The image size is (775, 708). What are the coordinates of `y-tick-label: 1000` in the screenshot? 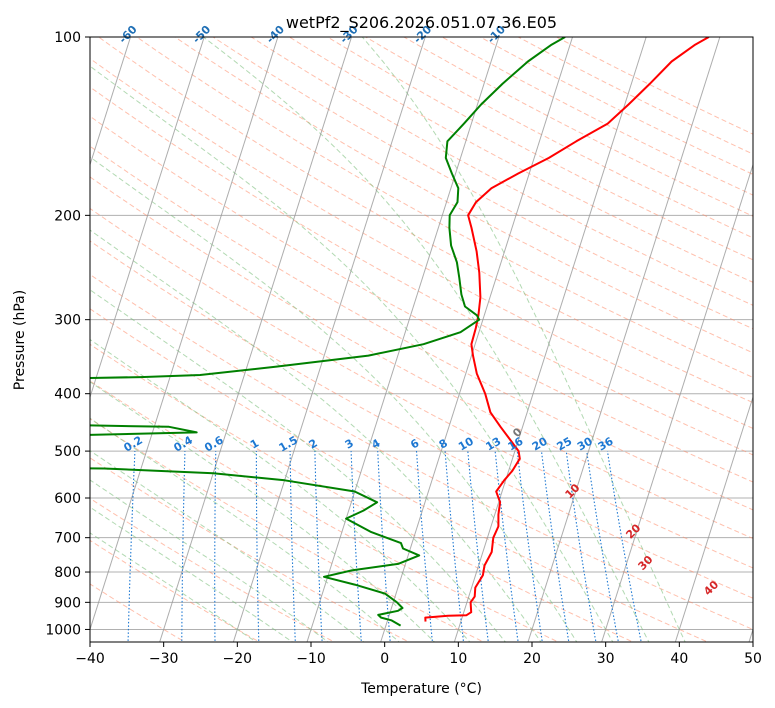 It's located at (63, 630).